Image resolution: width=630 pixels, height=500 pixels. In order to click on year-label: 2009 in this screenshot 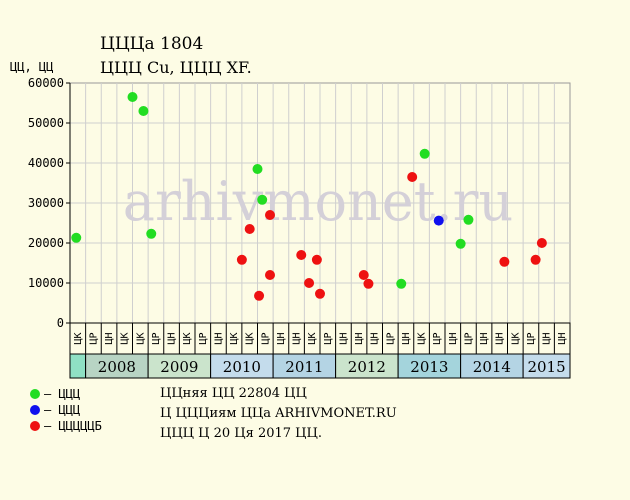, I will do `click(179, 367)`.